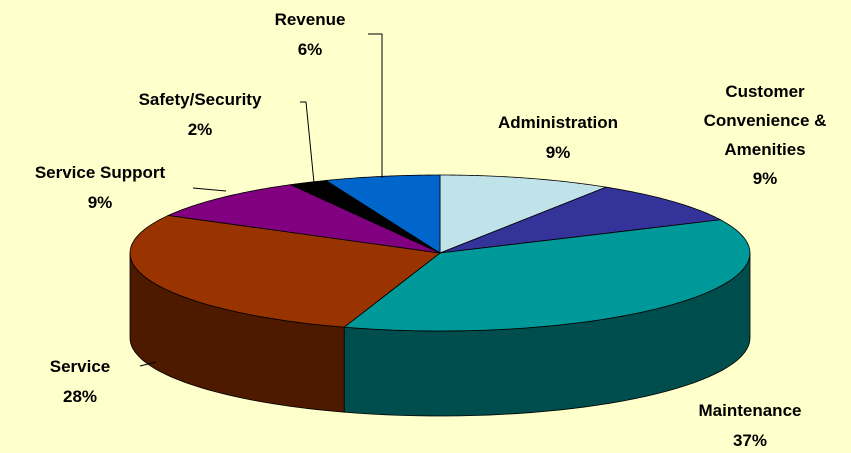  I want to click on slice-label: Safety/Security 2%, so click(200, 115).